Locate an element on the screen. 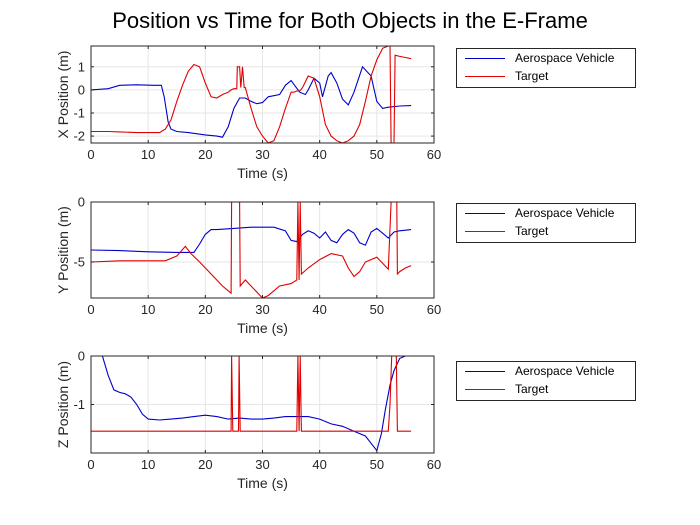 The width and height of the screenshot is (700, 525). y-tick-label: -5 is located at coordinates (79, 262).